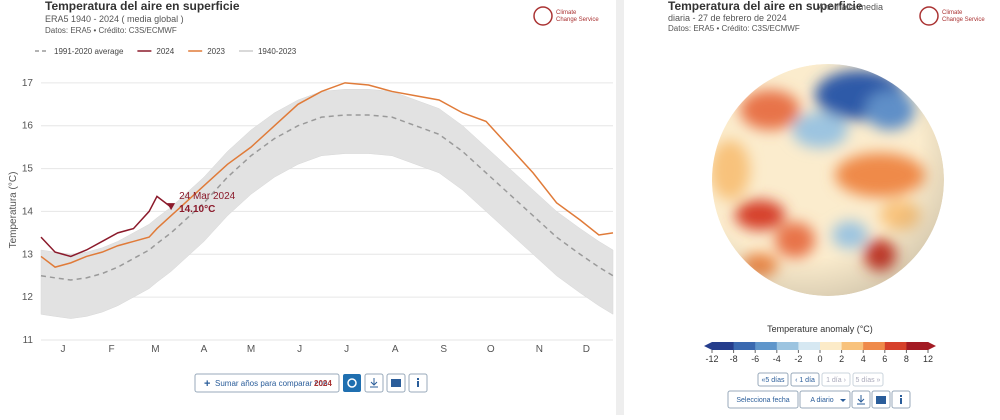 The image size is (1000, 420). What do you see at coordinates (28, 254) in the screenshot?
I see `y-tick-label: 13` at bounding box center [28, 254].